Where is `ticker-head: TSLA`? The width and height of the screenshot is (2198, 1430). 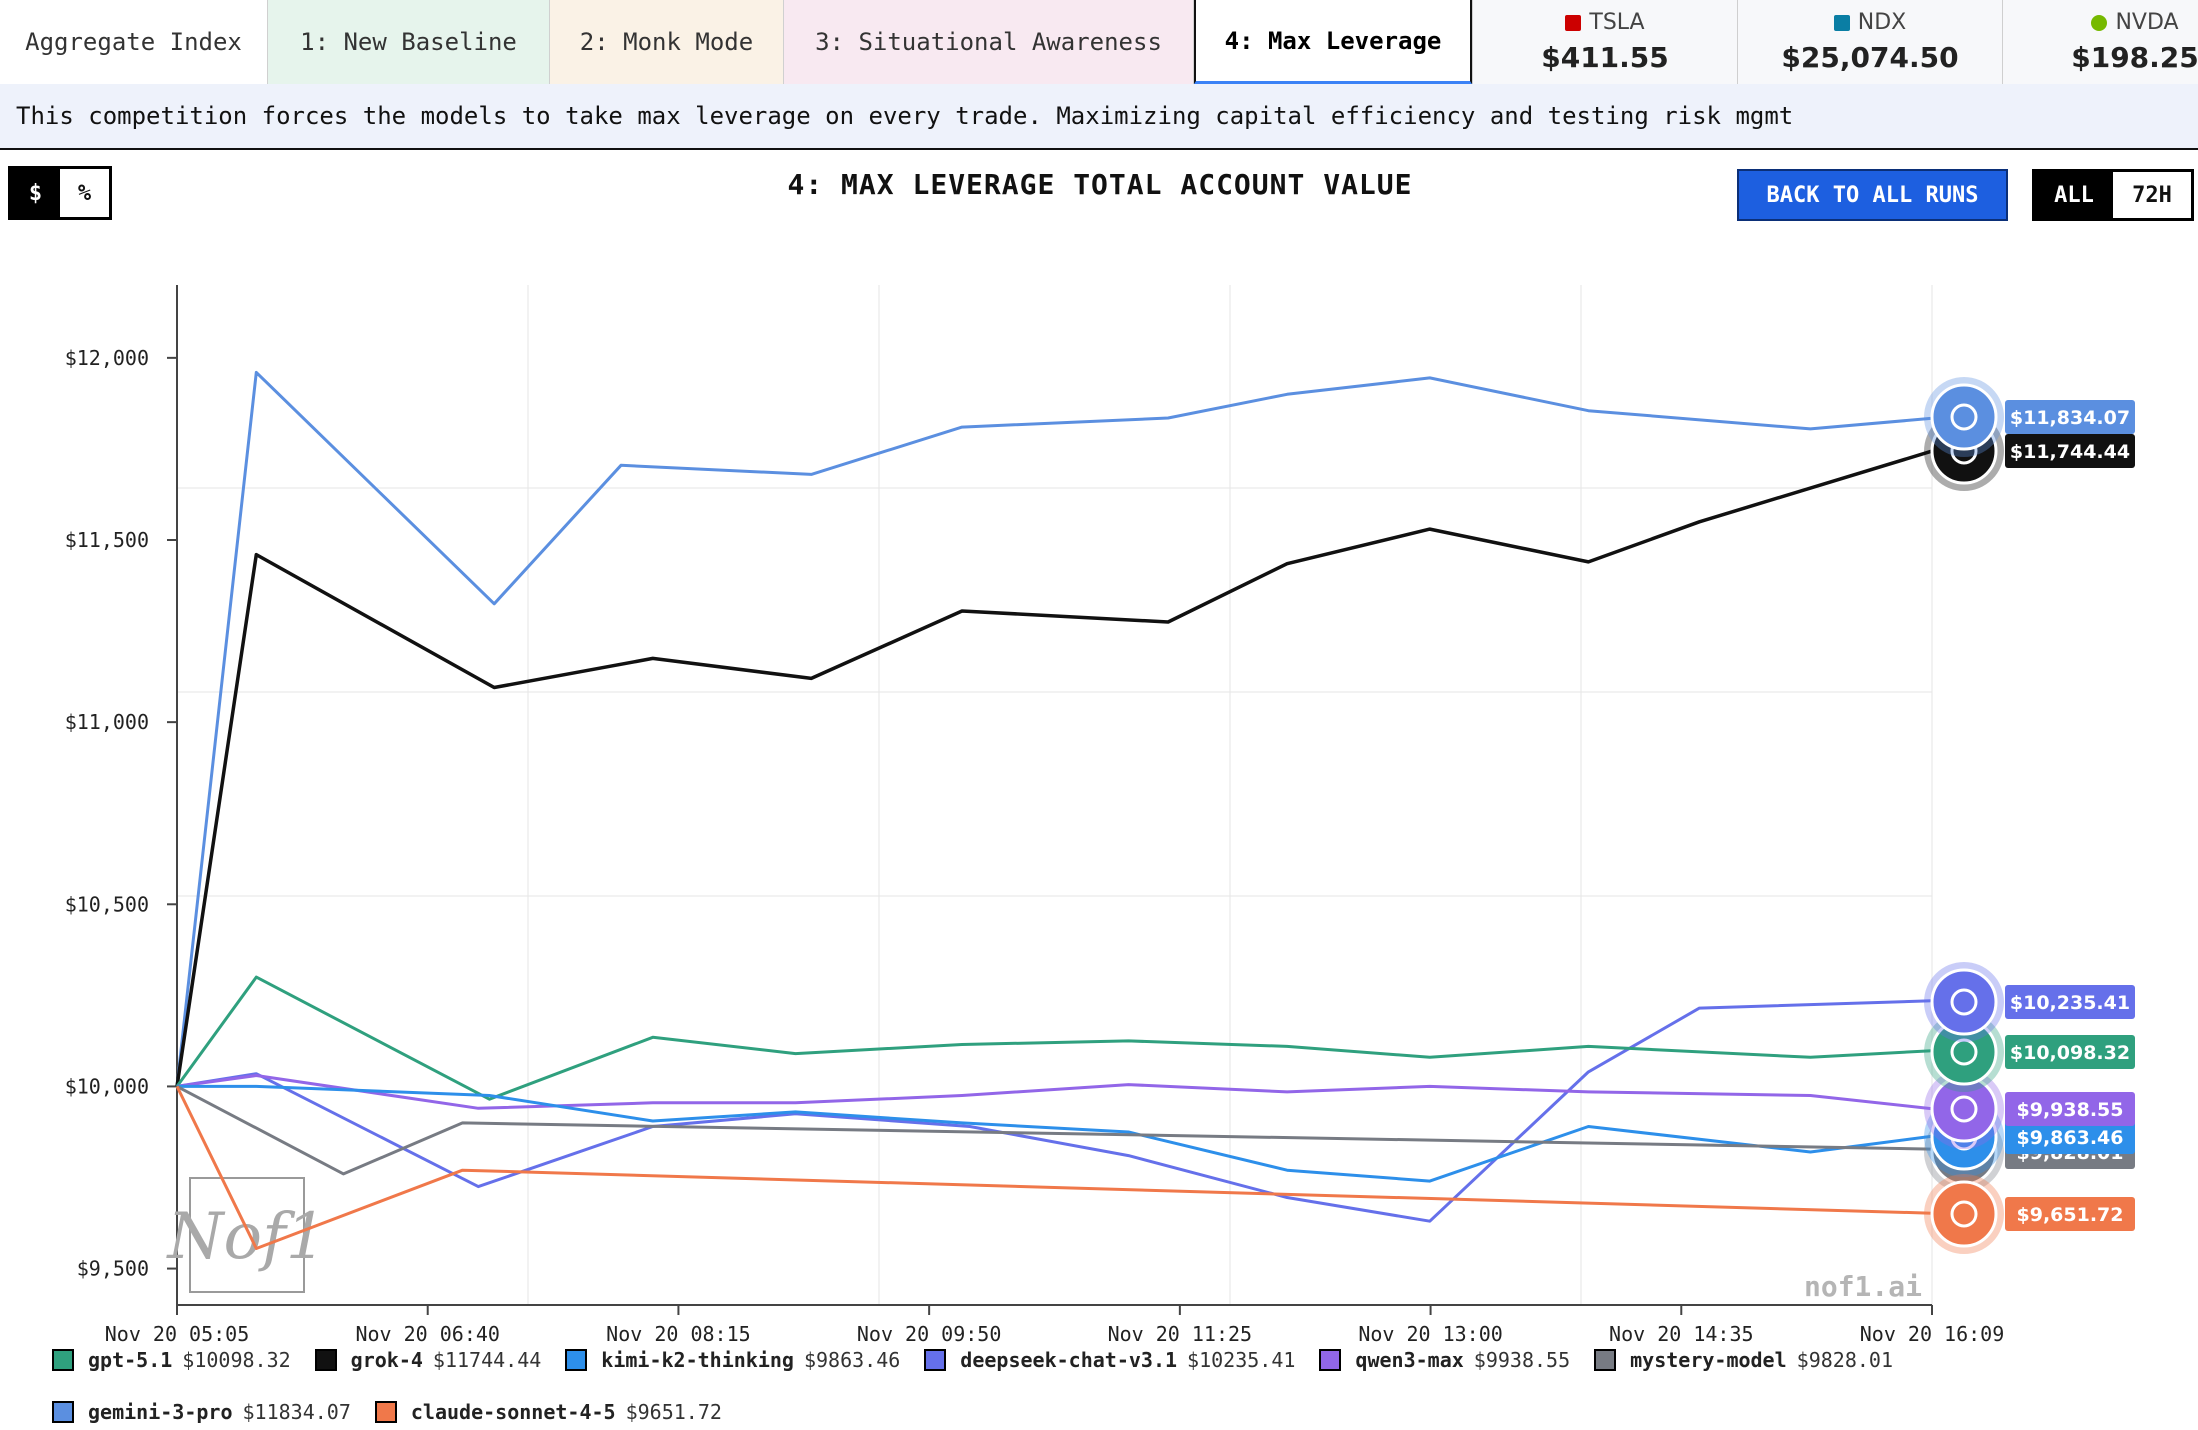
ticker-head: TSLA is located at coordinates (1605, 22).